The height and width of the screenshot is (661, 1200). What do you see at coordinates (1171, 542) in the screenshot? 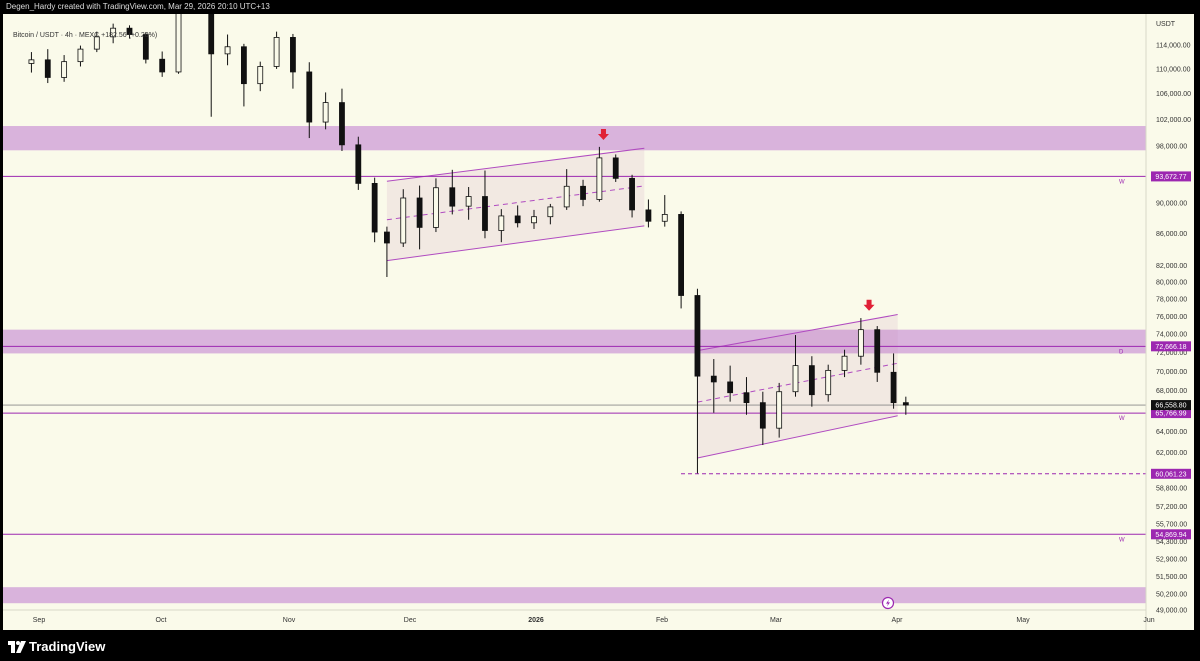
I see `y-tick-label: 54,300.00` at bounding box center [1171, 542].